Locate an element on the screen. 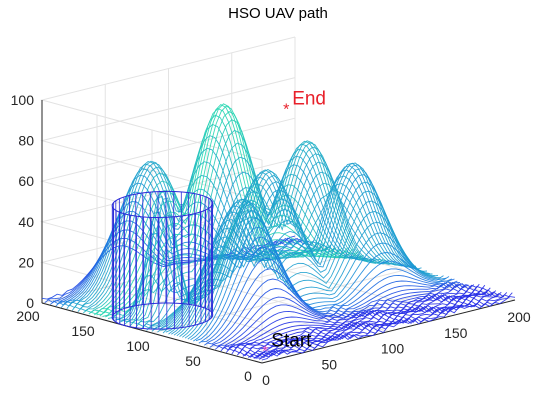 Image resolution: width=550 pixels, height=417 pixels. z-tick-label: 0 is located at coordinates (30, 303).